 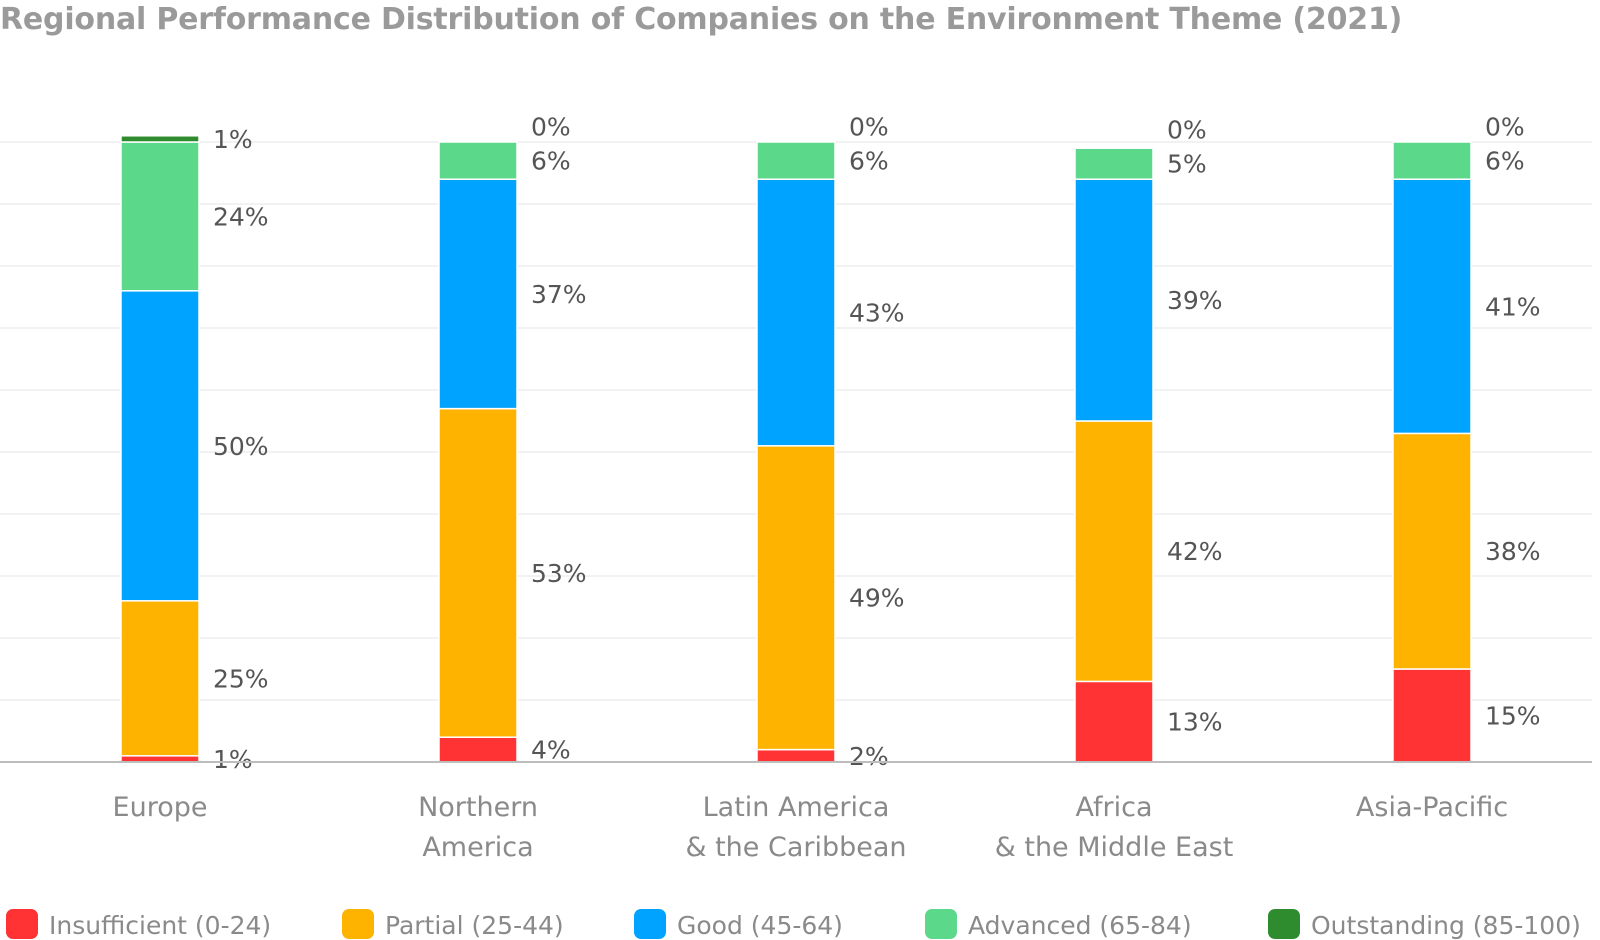 I want to click on category-label: Europe, so click(x=160, y=807).